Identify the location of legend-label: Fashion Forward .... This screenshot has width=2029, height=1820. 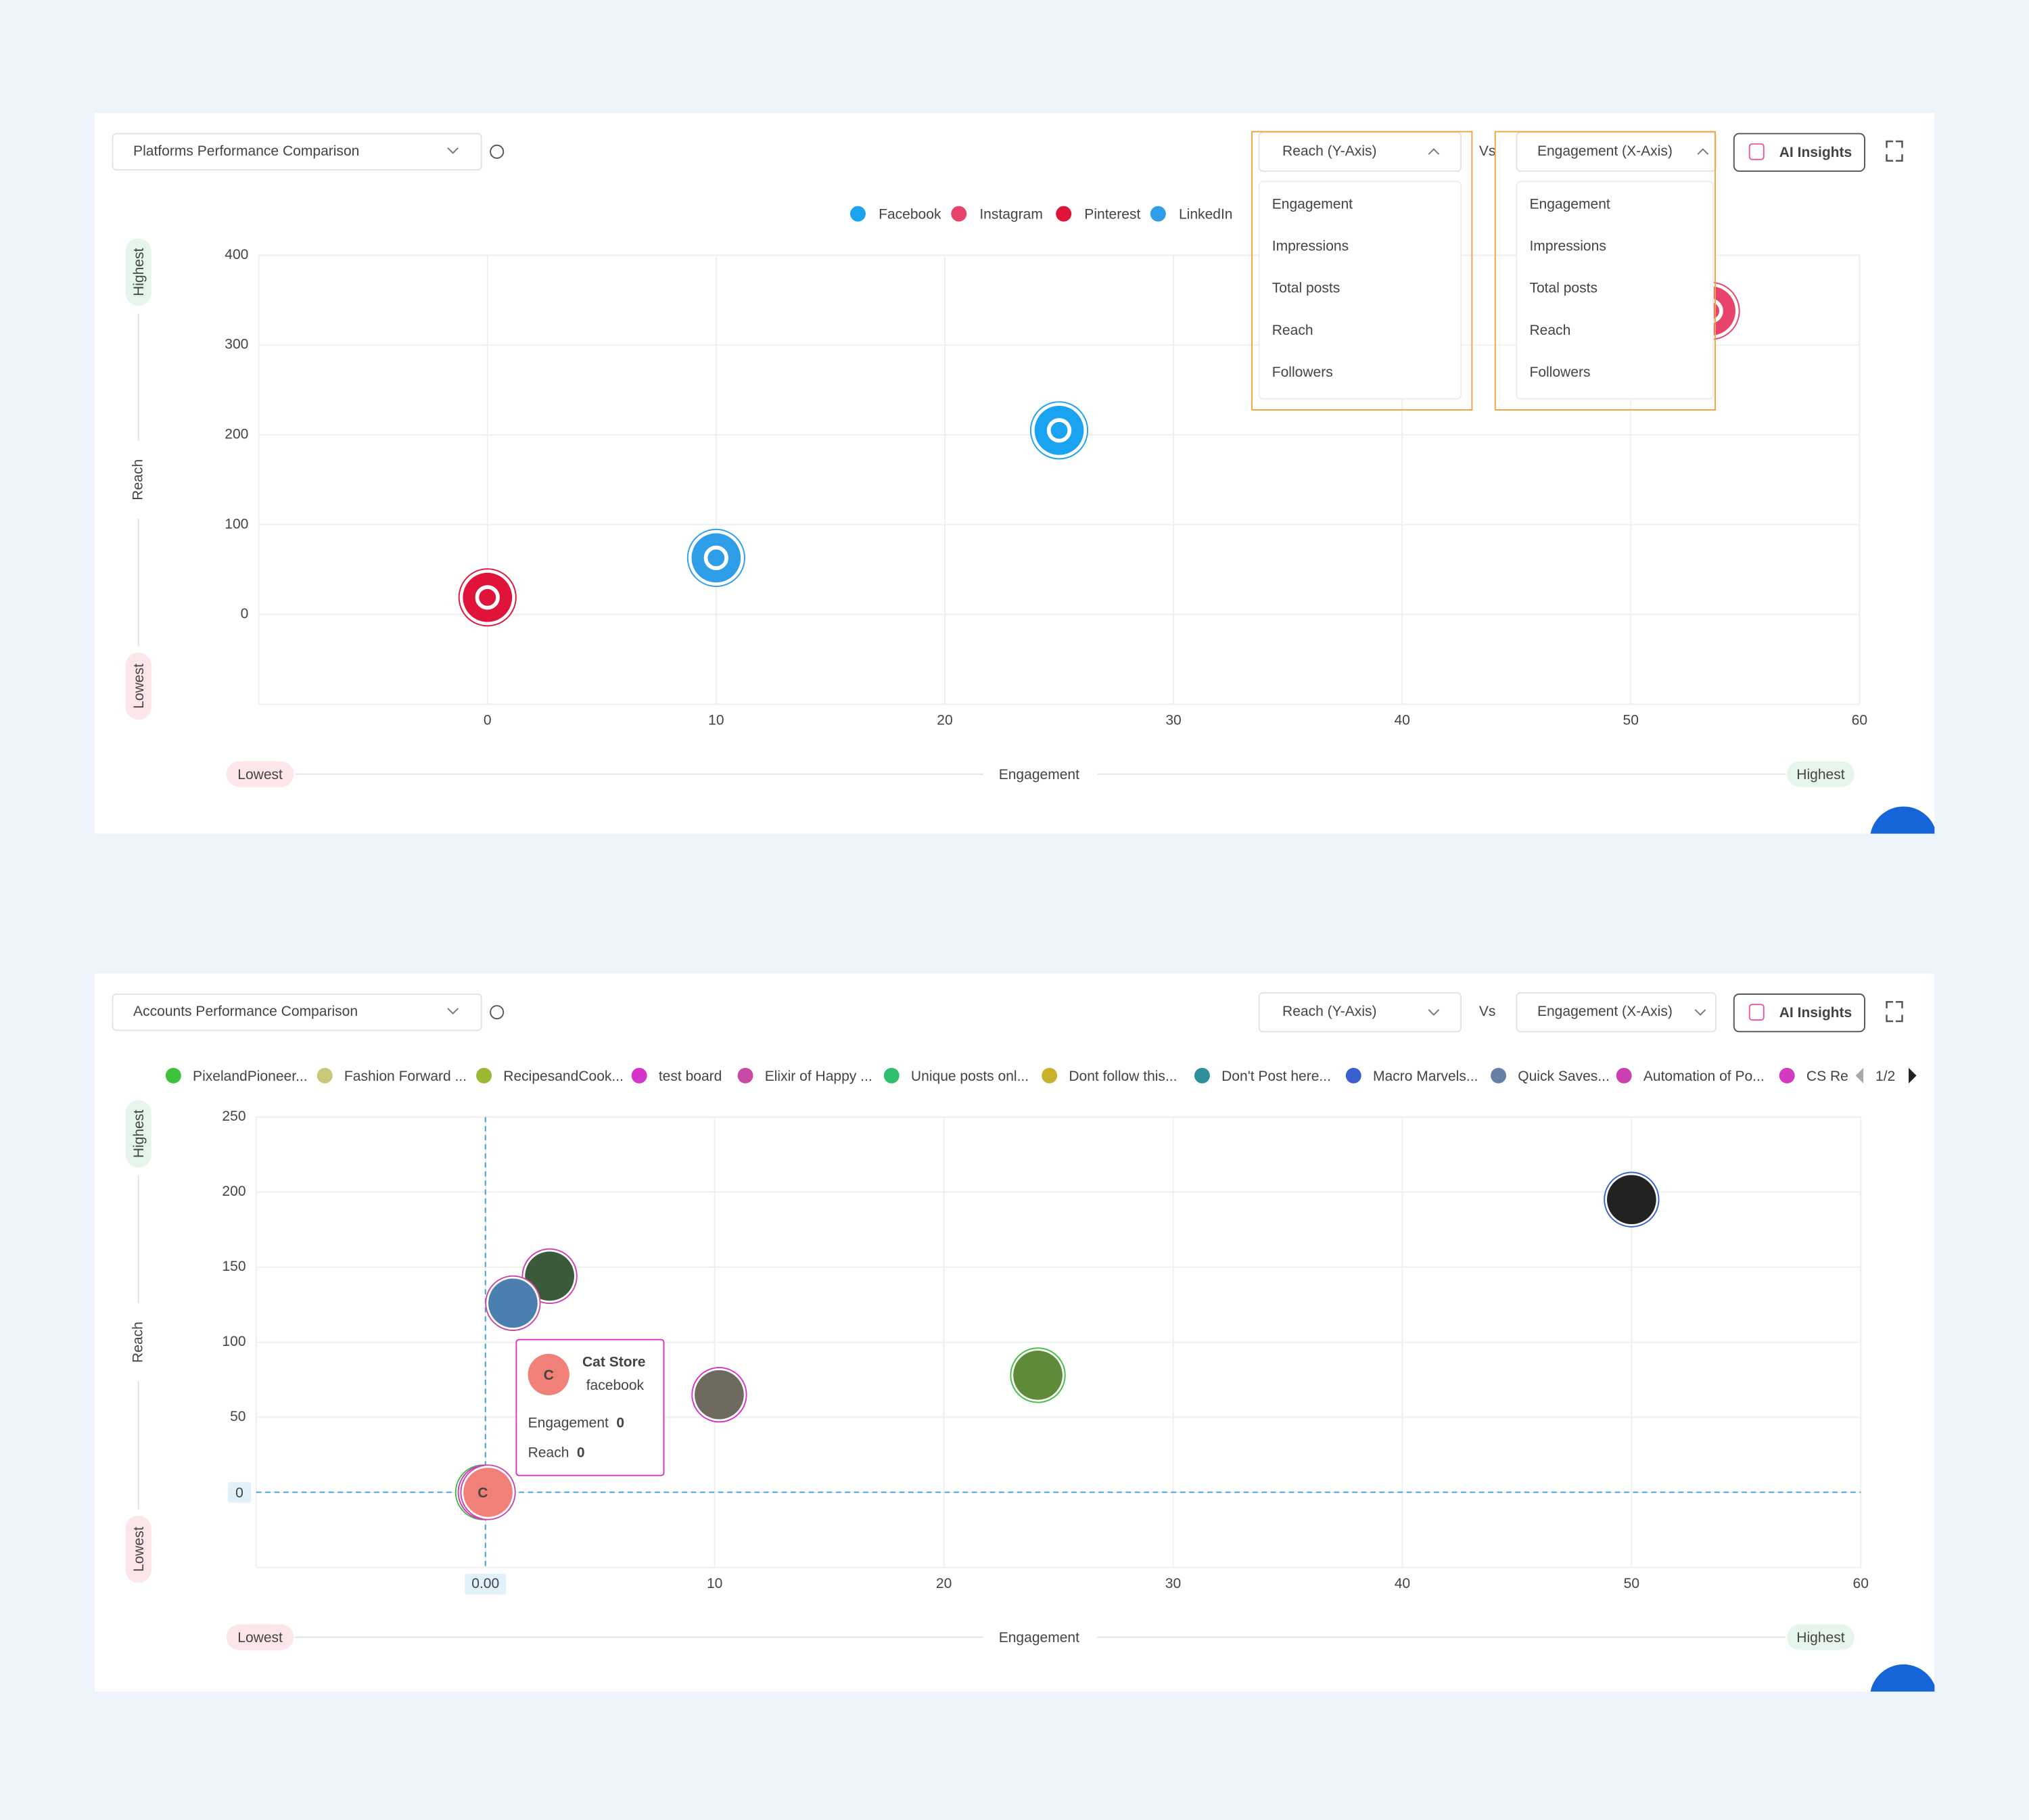
(405, 1076).